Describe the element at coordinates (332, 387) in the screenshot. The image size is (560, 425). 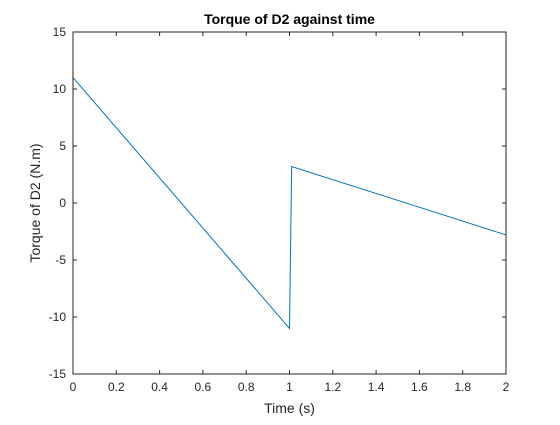
I see `x-tick-label: 1.2` at that location.